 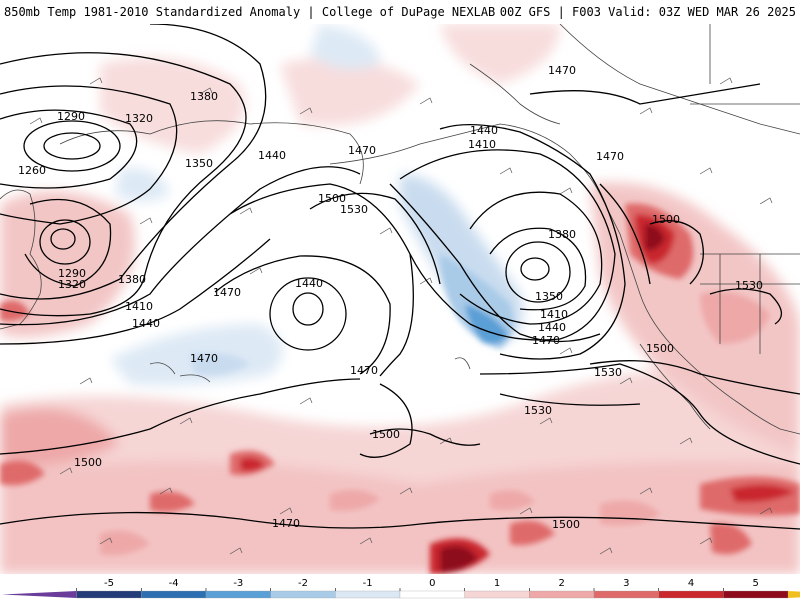 I want to click on colorbar-tick-label: 5, so click(x=755, y=583).